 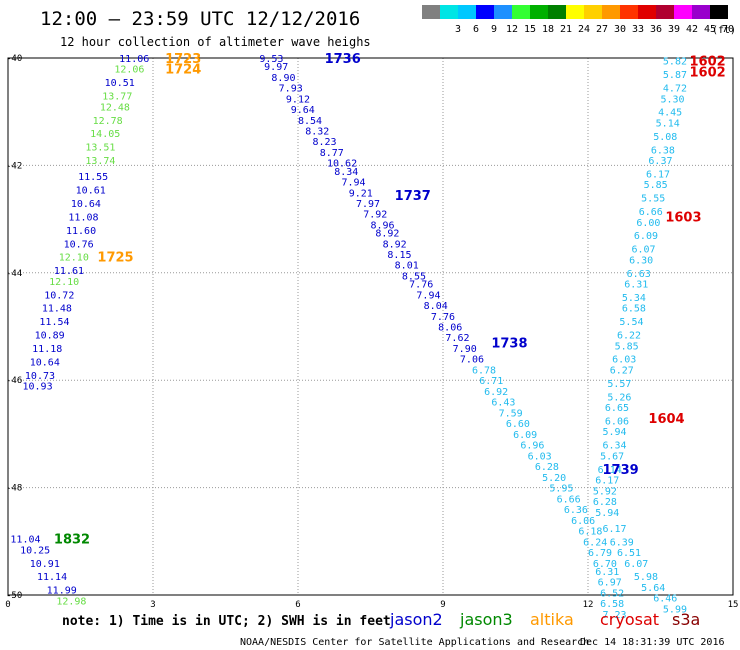 What do you see at coordinates (686, 619) in the screenshot?
I see `satellite-legend-s3a: s3a` at bounding box center [686, 619].